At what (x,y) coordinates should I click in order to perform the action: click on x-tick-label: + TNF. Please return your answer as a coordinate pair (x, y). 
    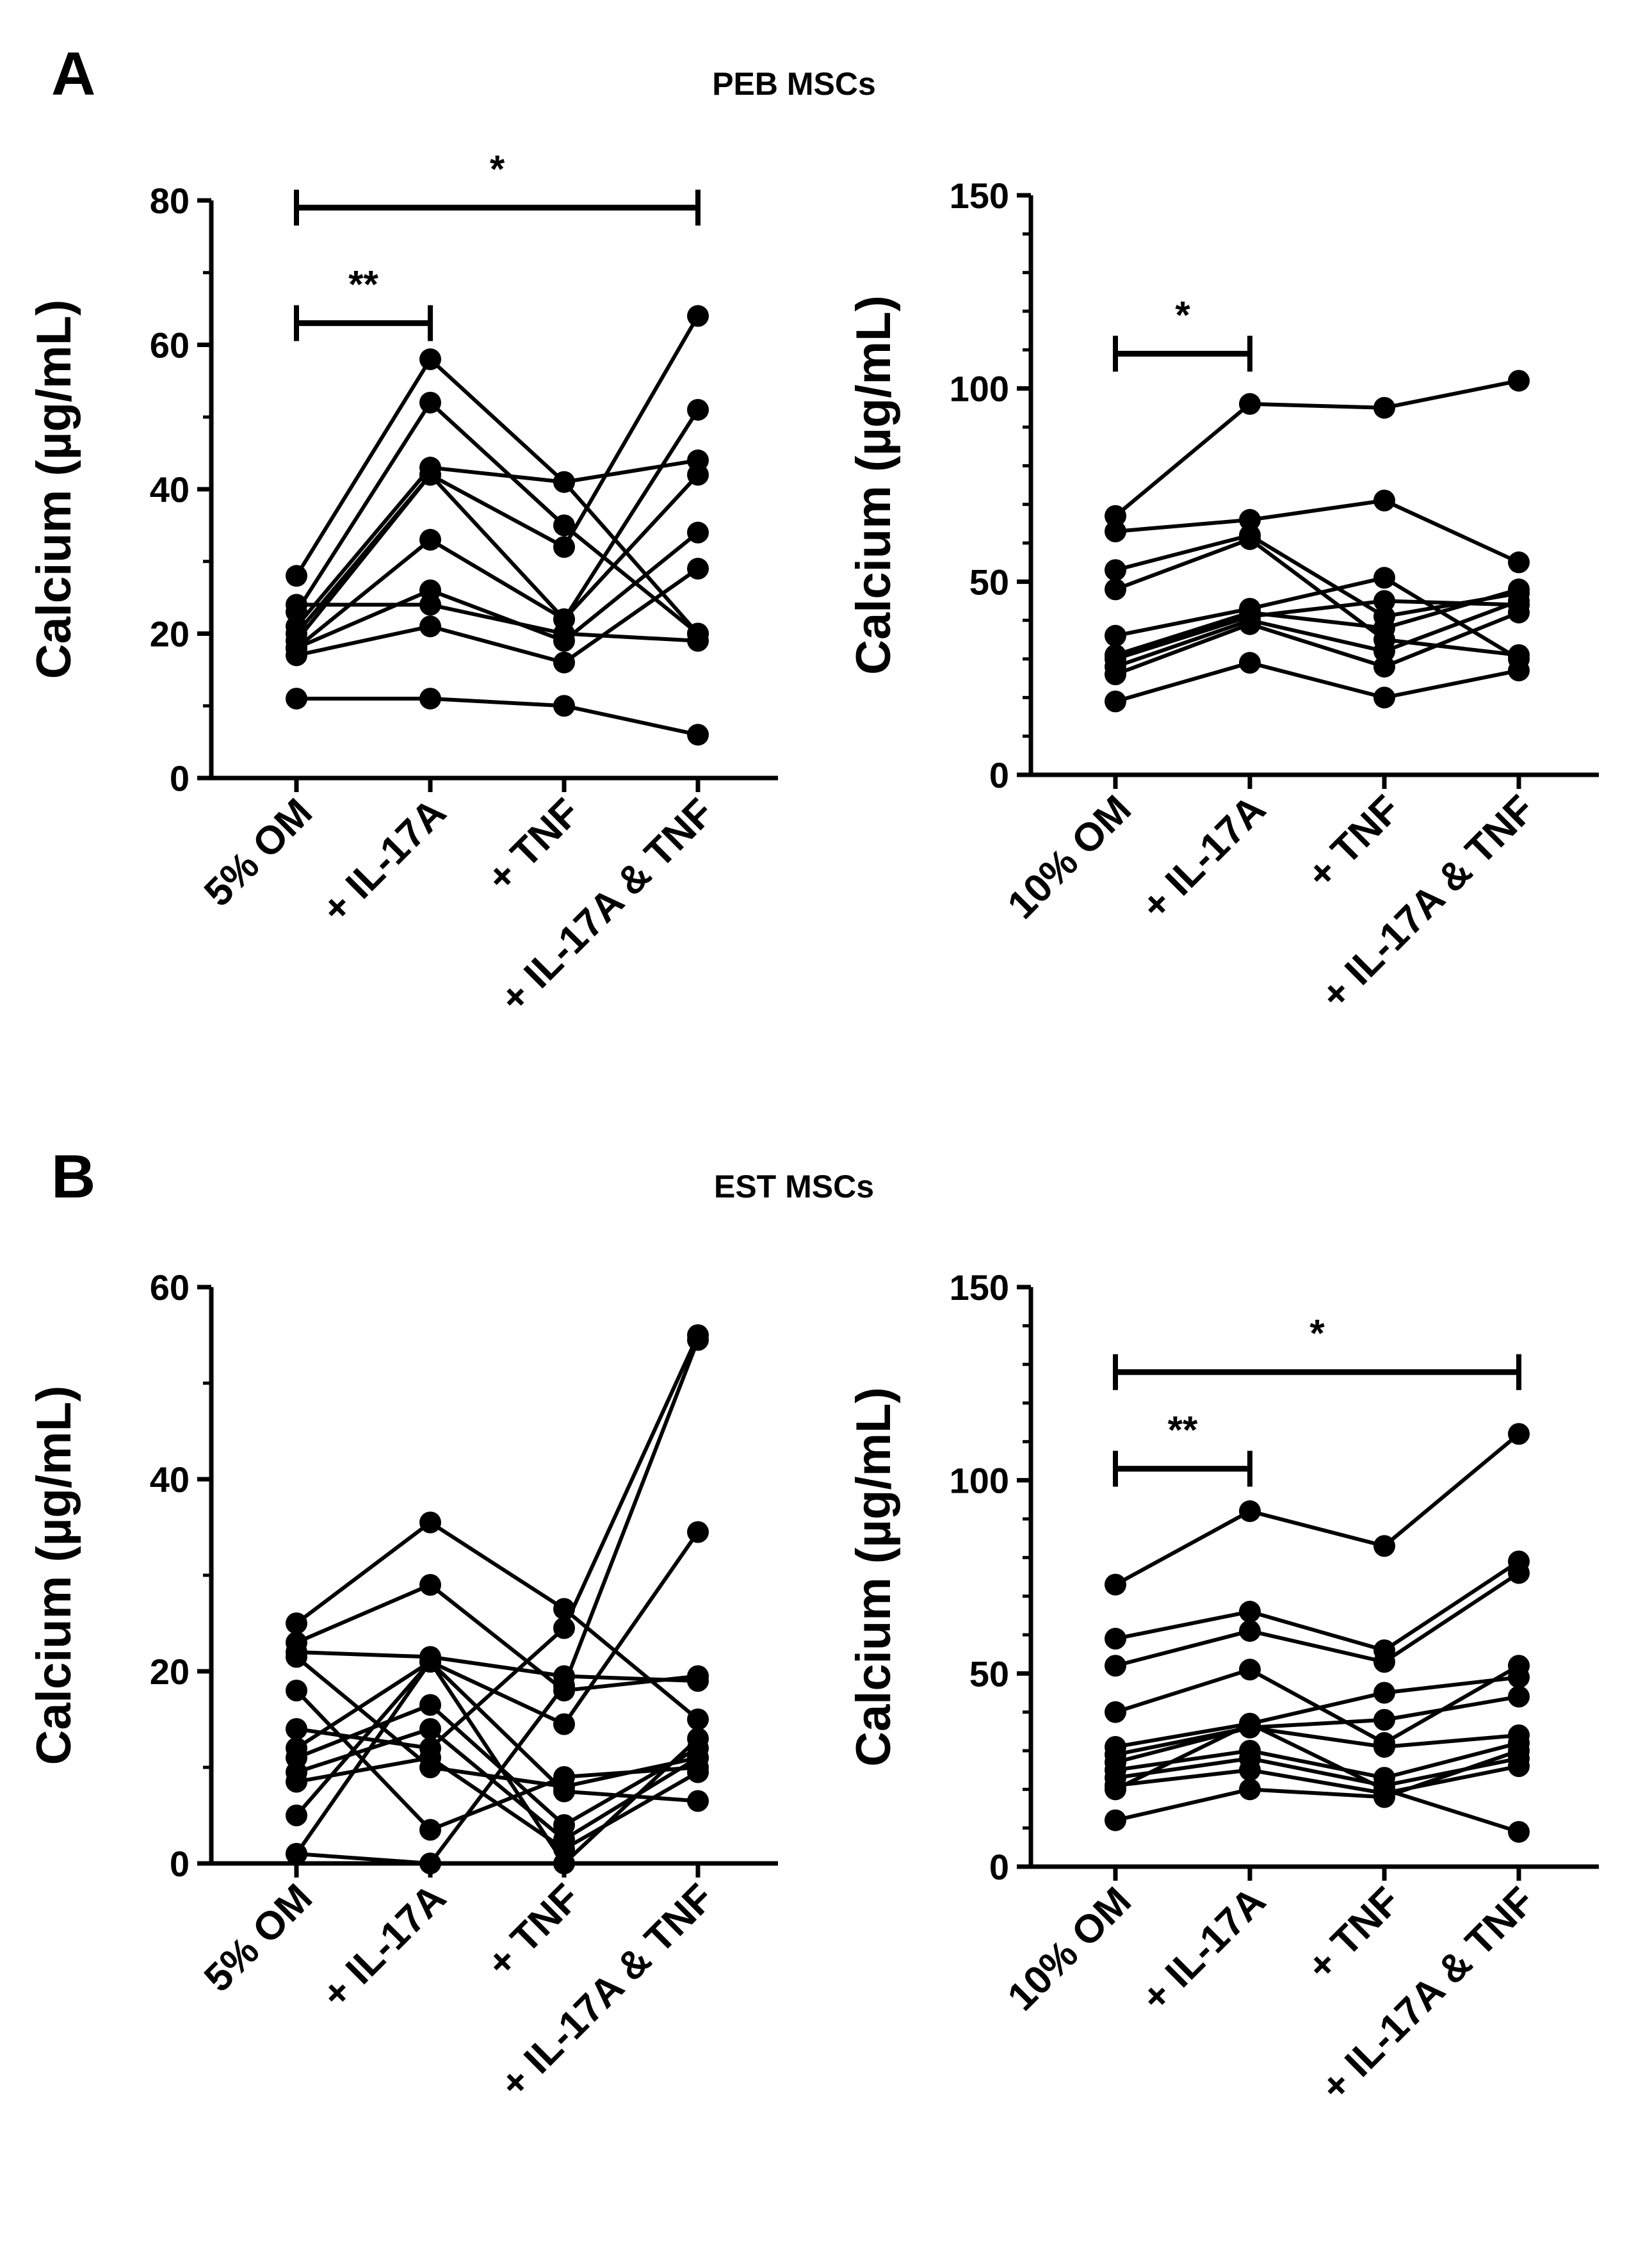
    Looking at the image, I should click on (1354, 1934).